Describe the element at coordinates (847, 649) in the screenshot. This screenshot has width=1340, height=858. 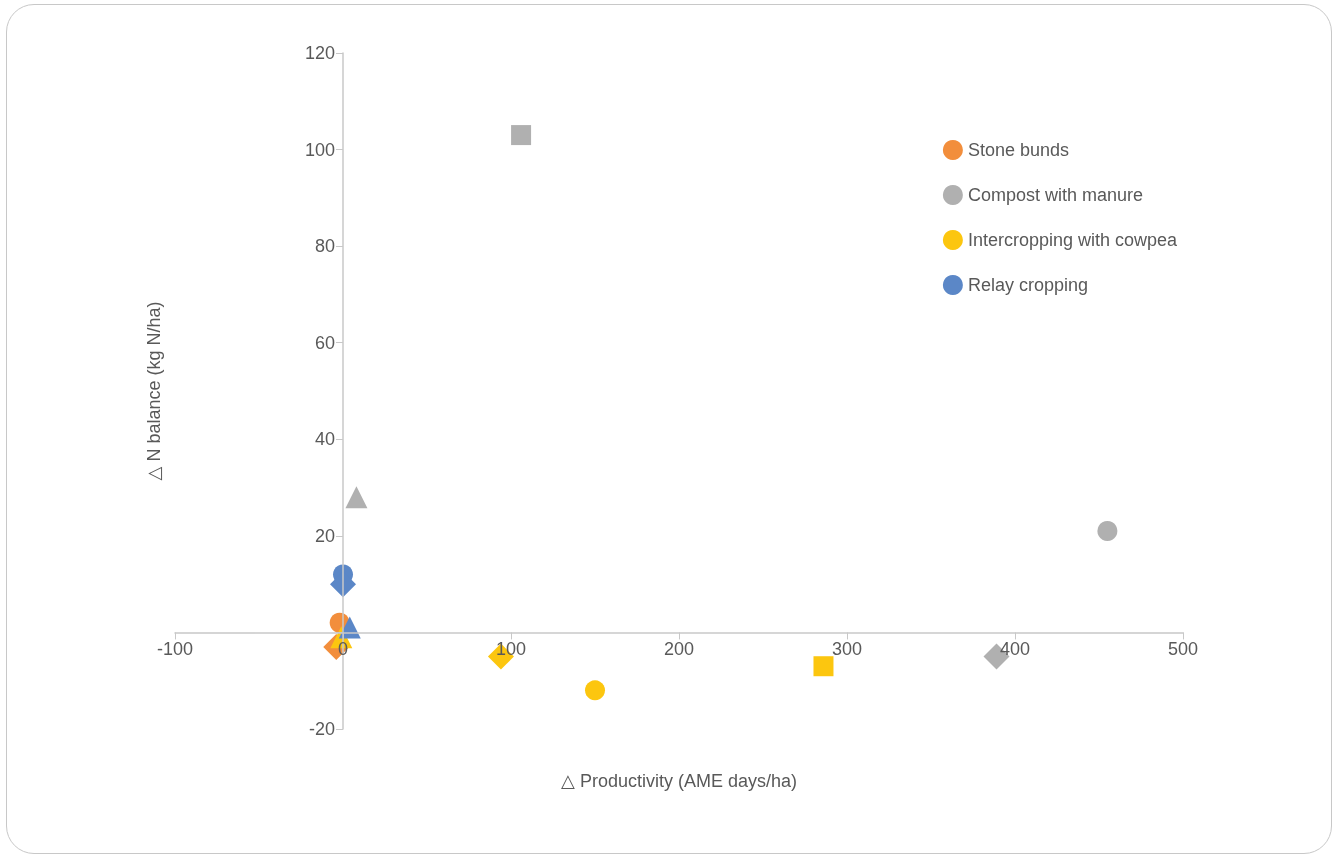
I see `x-tick-label: 300` at that location.